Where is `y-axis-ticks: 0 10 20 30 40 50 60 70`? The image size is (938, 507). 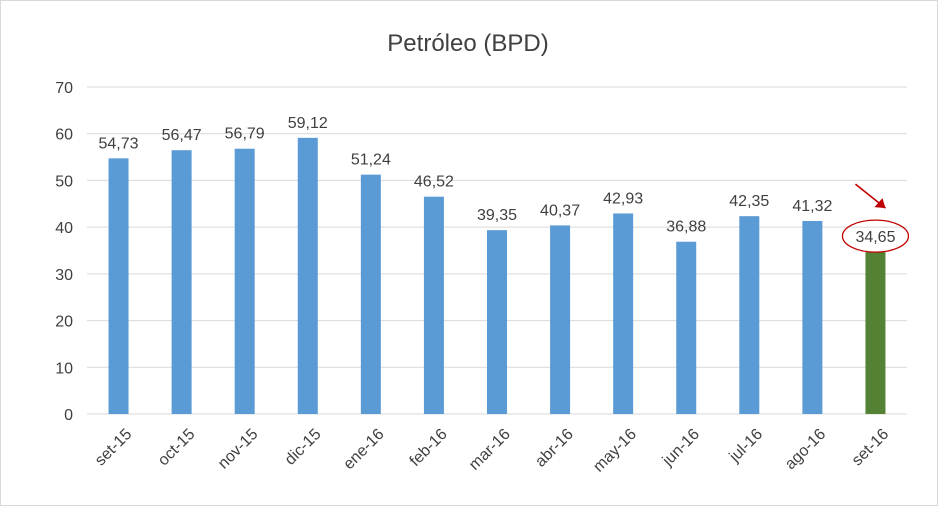 y-axis-ticks: 0 10 20 30 40 50 60 70 is located at coordinates (64, 252).